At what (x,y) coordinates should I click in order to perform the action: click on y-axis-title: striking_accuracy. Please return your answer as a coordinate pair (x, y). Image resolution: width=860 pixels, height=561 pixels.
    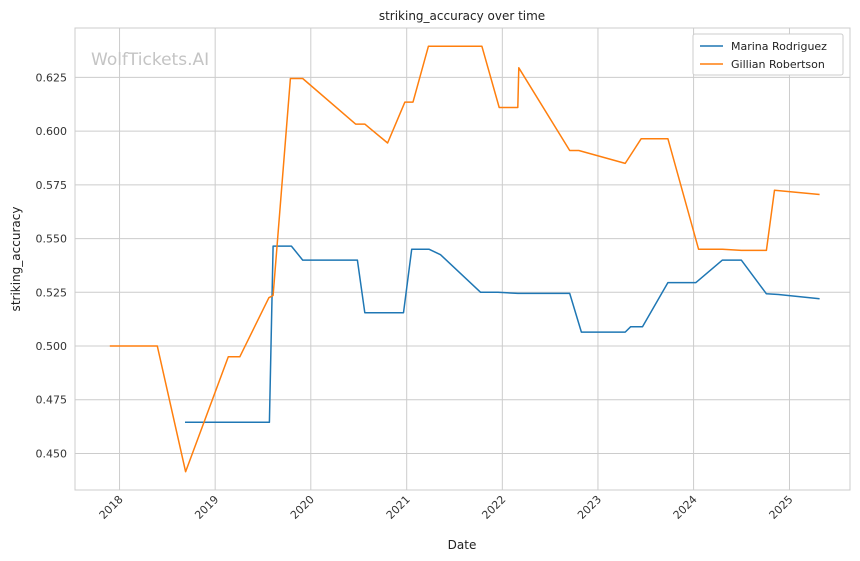
    Looking at the image, I should click on (16, 259).